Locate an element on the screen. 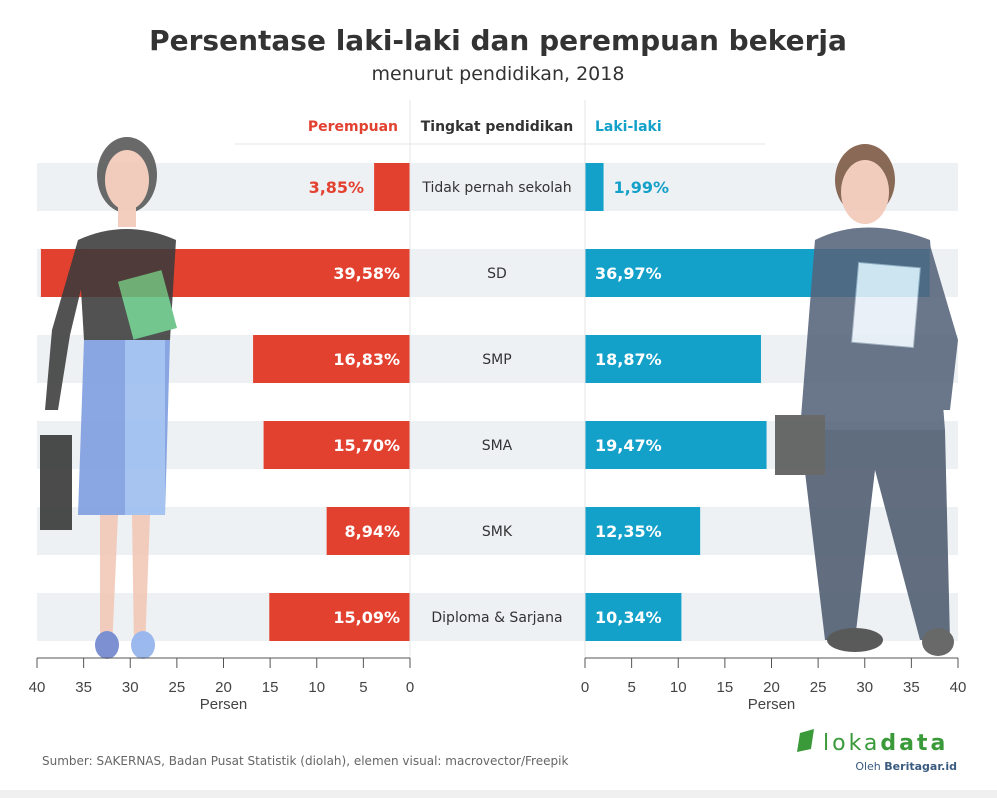 This screenshot has height=798, width=997. chart-subtitle: menurut pendidikan, 2018 is located at coordinates (498, 74).